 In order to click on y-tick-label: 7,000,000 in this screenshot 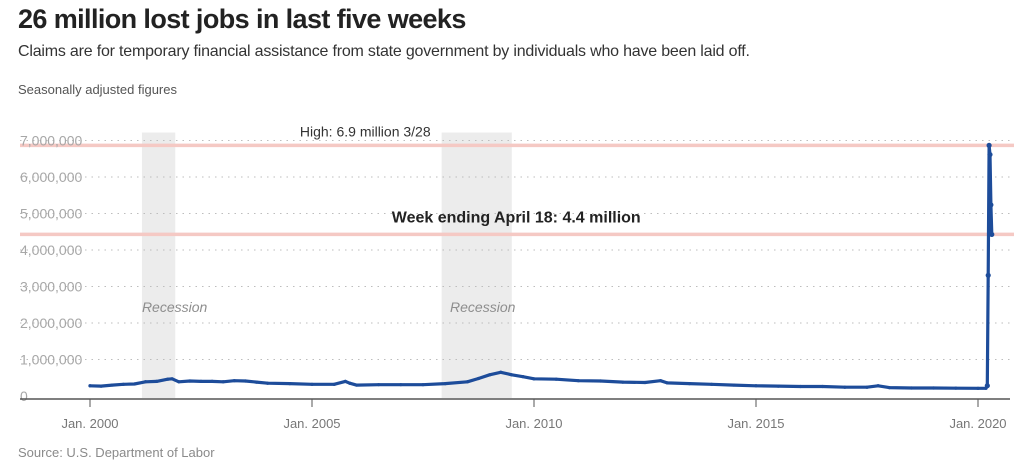, I will do `click(51, 141)`.